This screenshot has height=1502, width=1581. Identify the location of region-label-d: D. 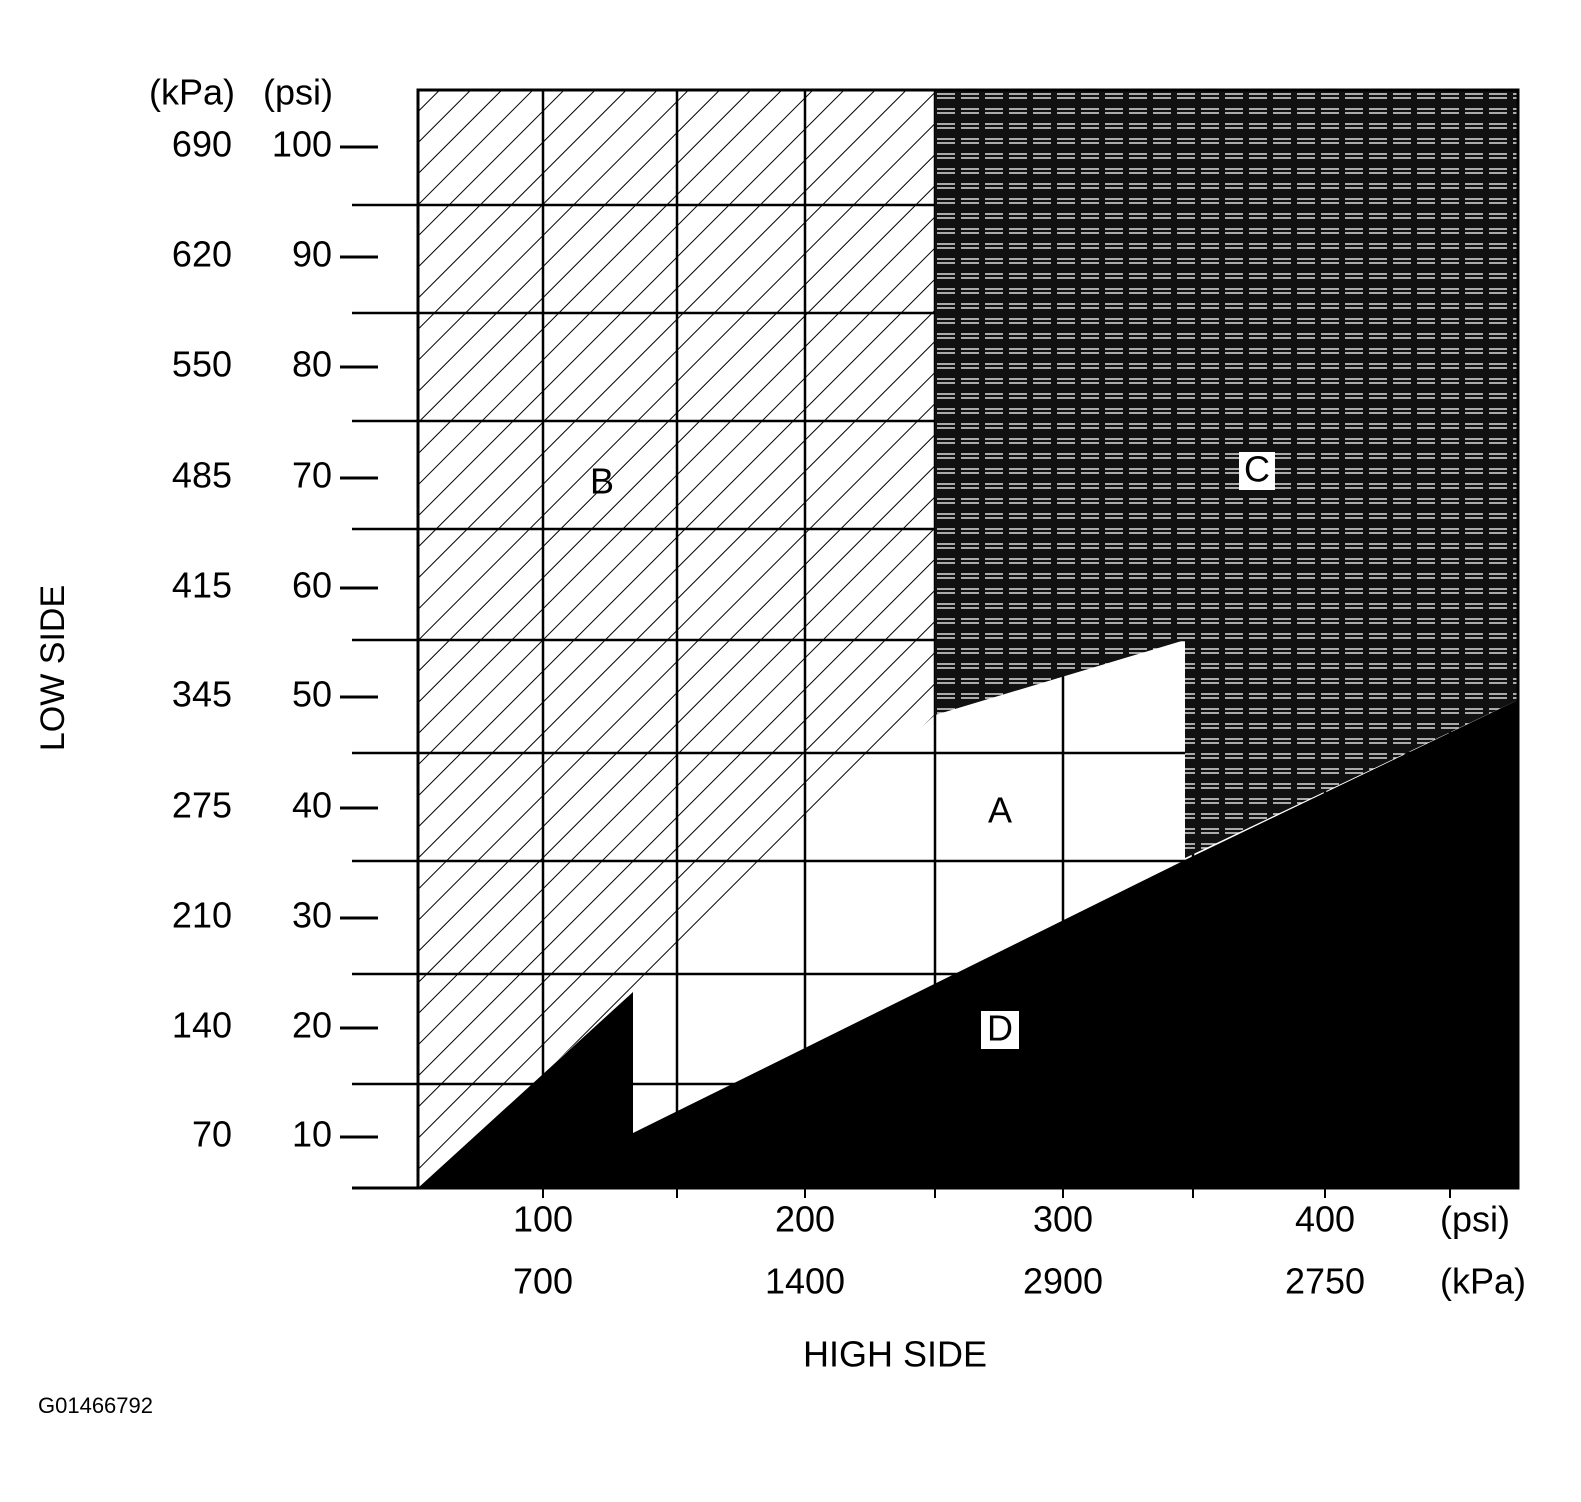
(1000, 1028).